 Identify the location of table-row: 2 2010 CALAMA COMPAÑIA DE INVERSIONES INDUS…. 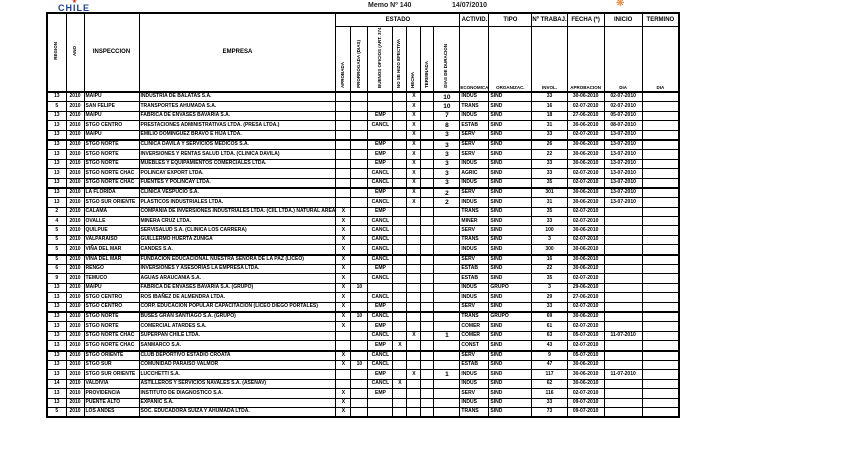
(363, 212).